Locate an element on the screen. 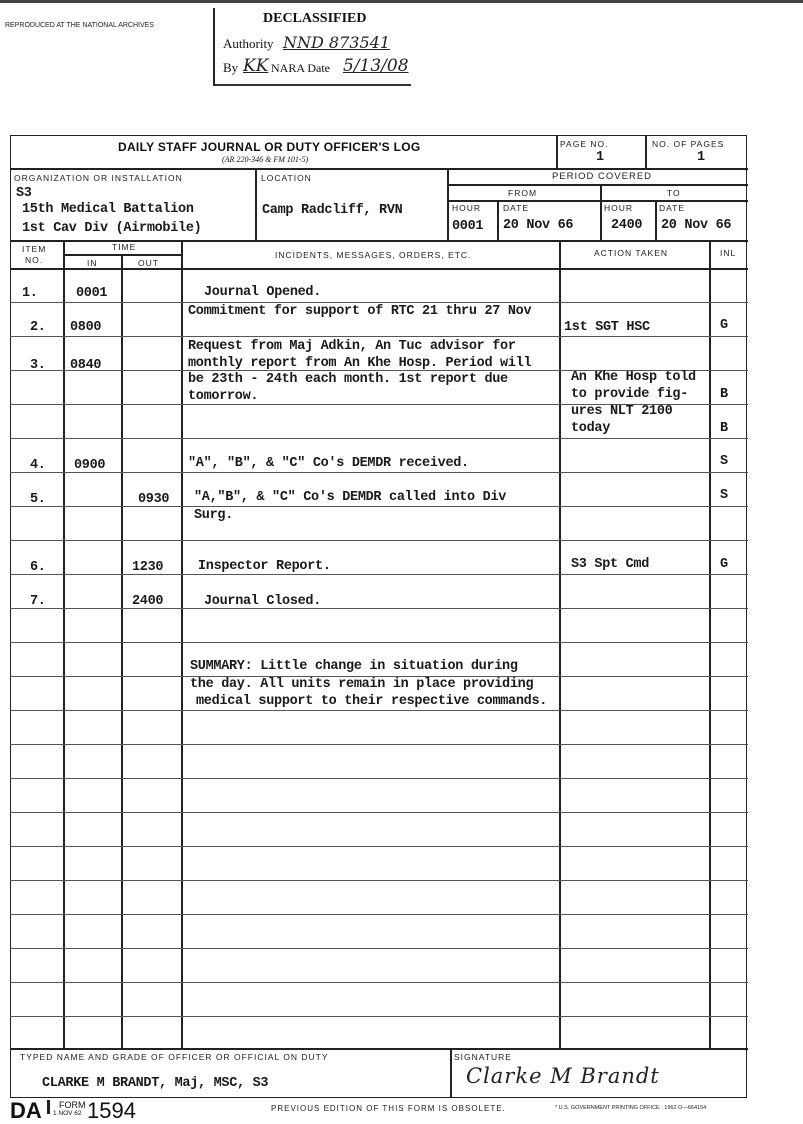  from-hour: 0001 is located at coordinates (468, 226).